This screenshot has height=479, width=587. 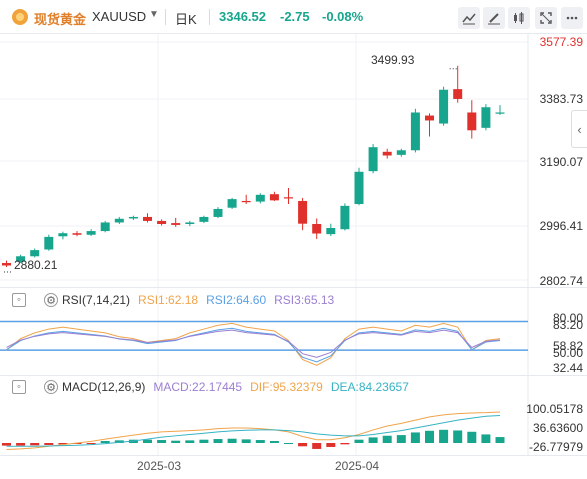 I want to click on rsi-y-label: 32.44, so click(x=567, y=368).